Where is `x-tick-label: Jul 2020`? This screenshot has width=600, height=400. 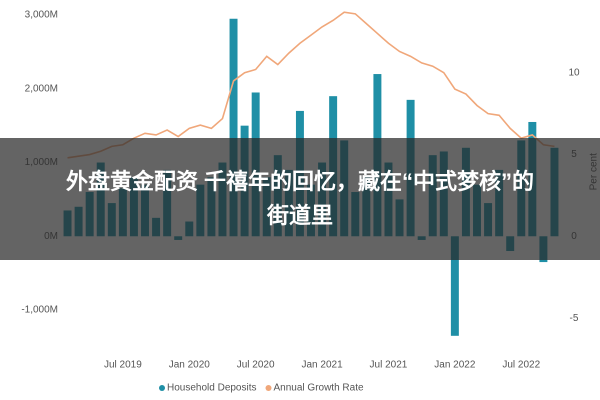 x-tick-label: Jul 2020 is located at coordinates (256, 365).